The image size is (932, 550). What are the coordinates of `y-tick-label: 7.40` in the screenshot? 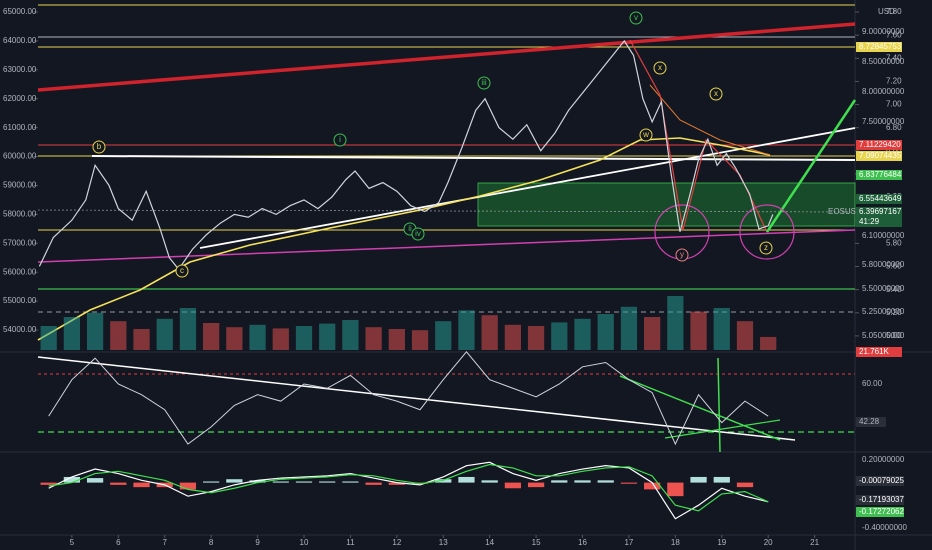 It's located at (894, 57).